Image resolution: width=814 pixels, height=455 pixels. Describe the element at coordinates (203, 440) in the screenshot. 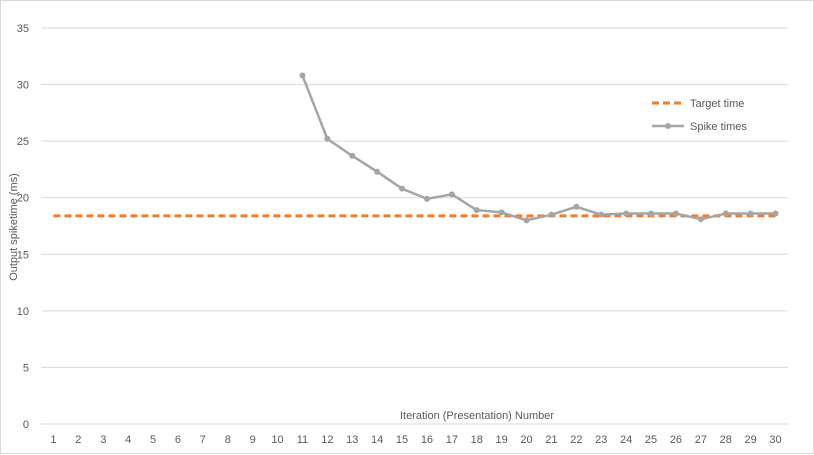

I see `x-tick-label: 7` at that location.